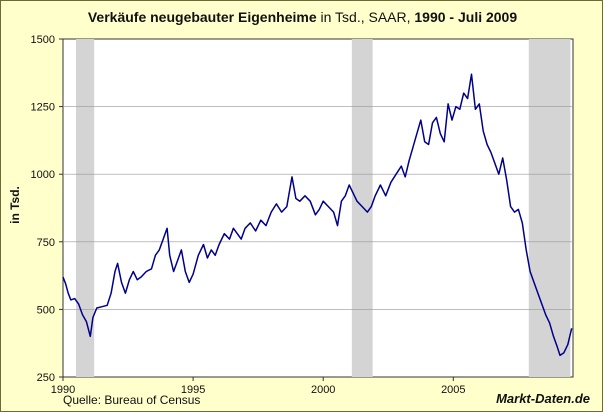 This screenshot has height=412, width=603. Describe the element at coordinates (15, 205) in the screenshot. I see `y-axis-label: in Tsd.` at that location.